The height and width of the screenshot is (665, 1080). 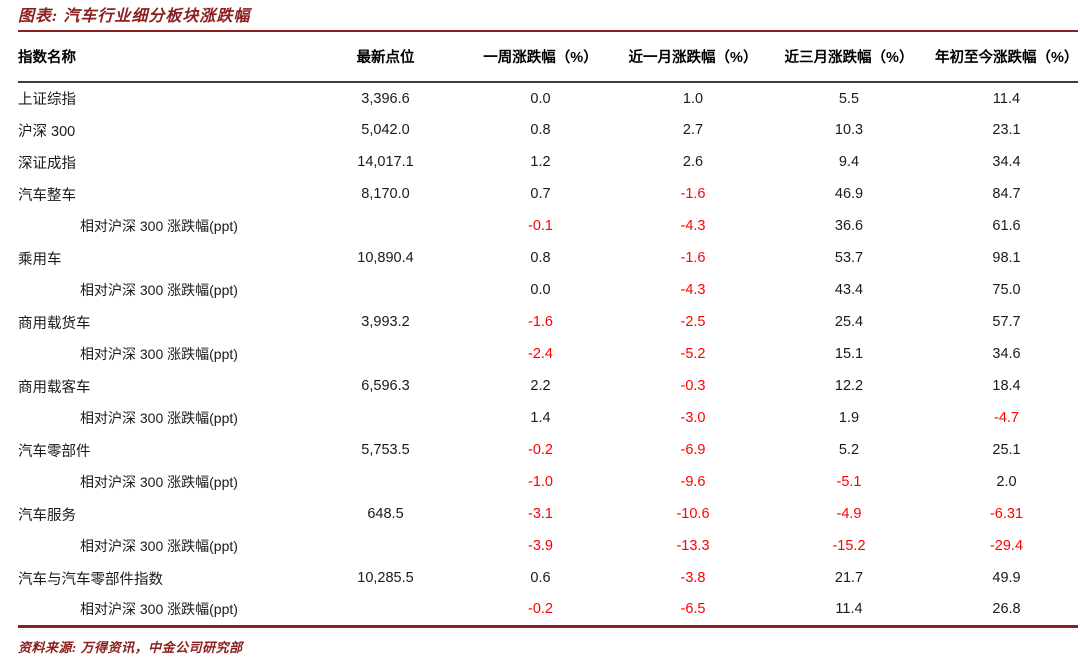 I want to click on cell-quarter: -5.1, so click(x=849, y=482).